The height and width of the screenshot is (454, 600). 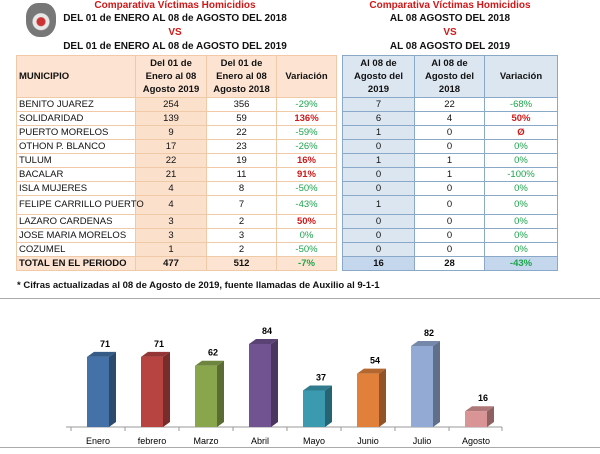 I want to click on variacion: Ø, so click(x=521, y=132).